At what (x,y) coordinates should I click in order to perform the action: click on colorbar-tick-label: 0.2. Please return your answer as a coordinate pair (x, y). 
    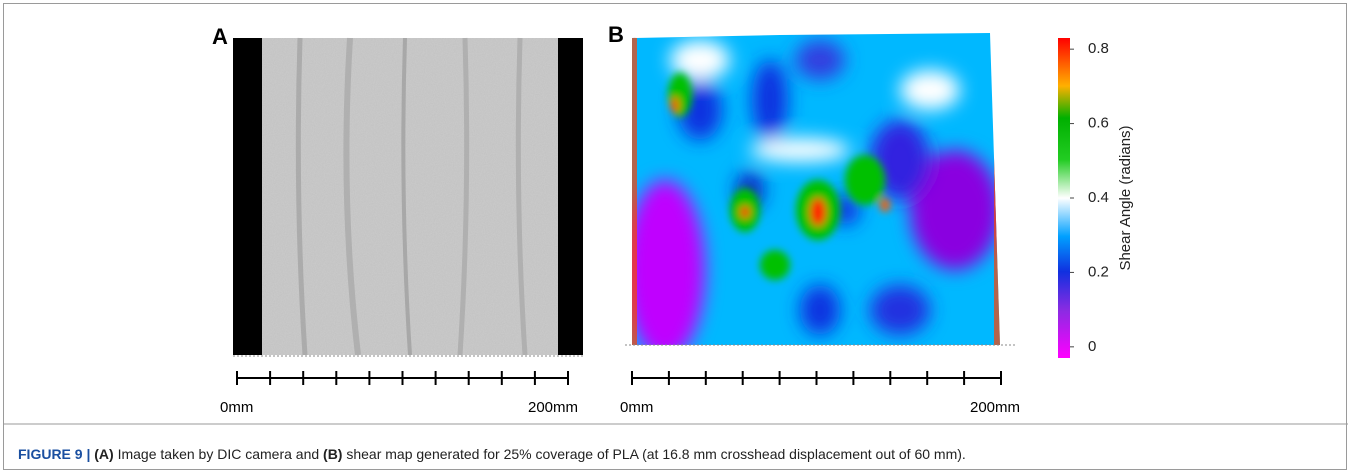
    Looking at the image, I should click on (1098, 271).